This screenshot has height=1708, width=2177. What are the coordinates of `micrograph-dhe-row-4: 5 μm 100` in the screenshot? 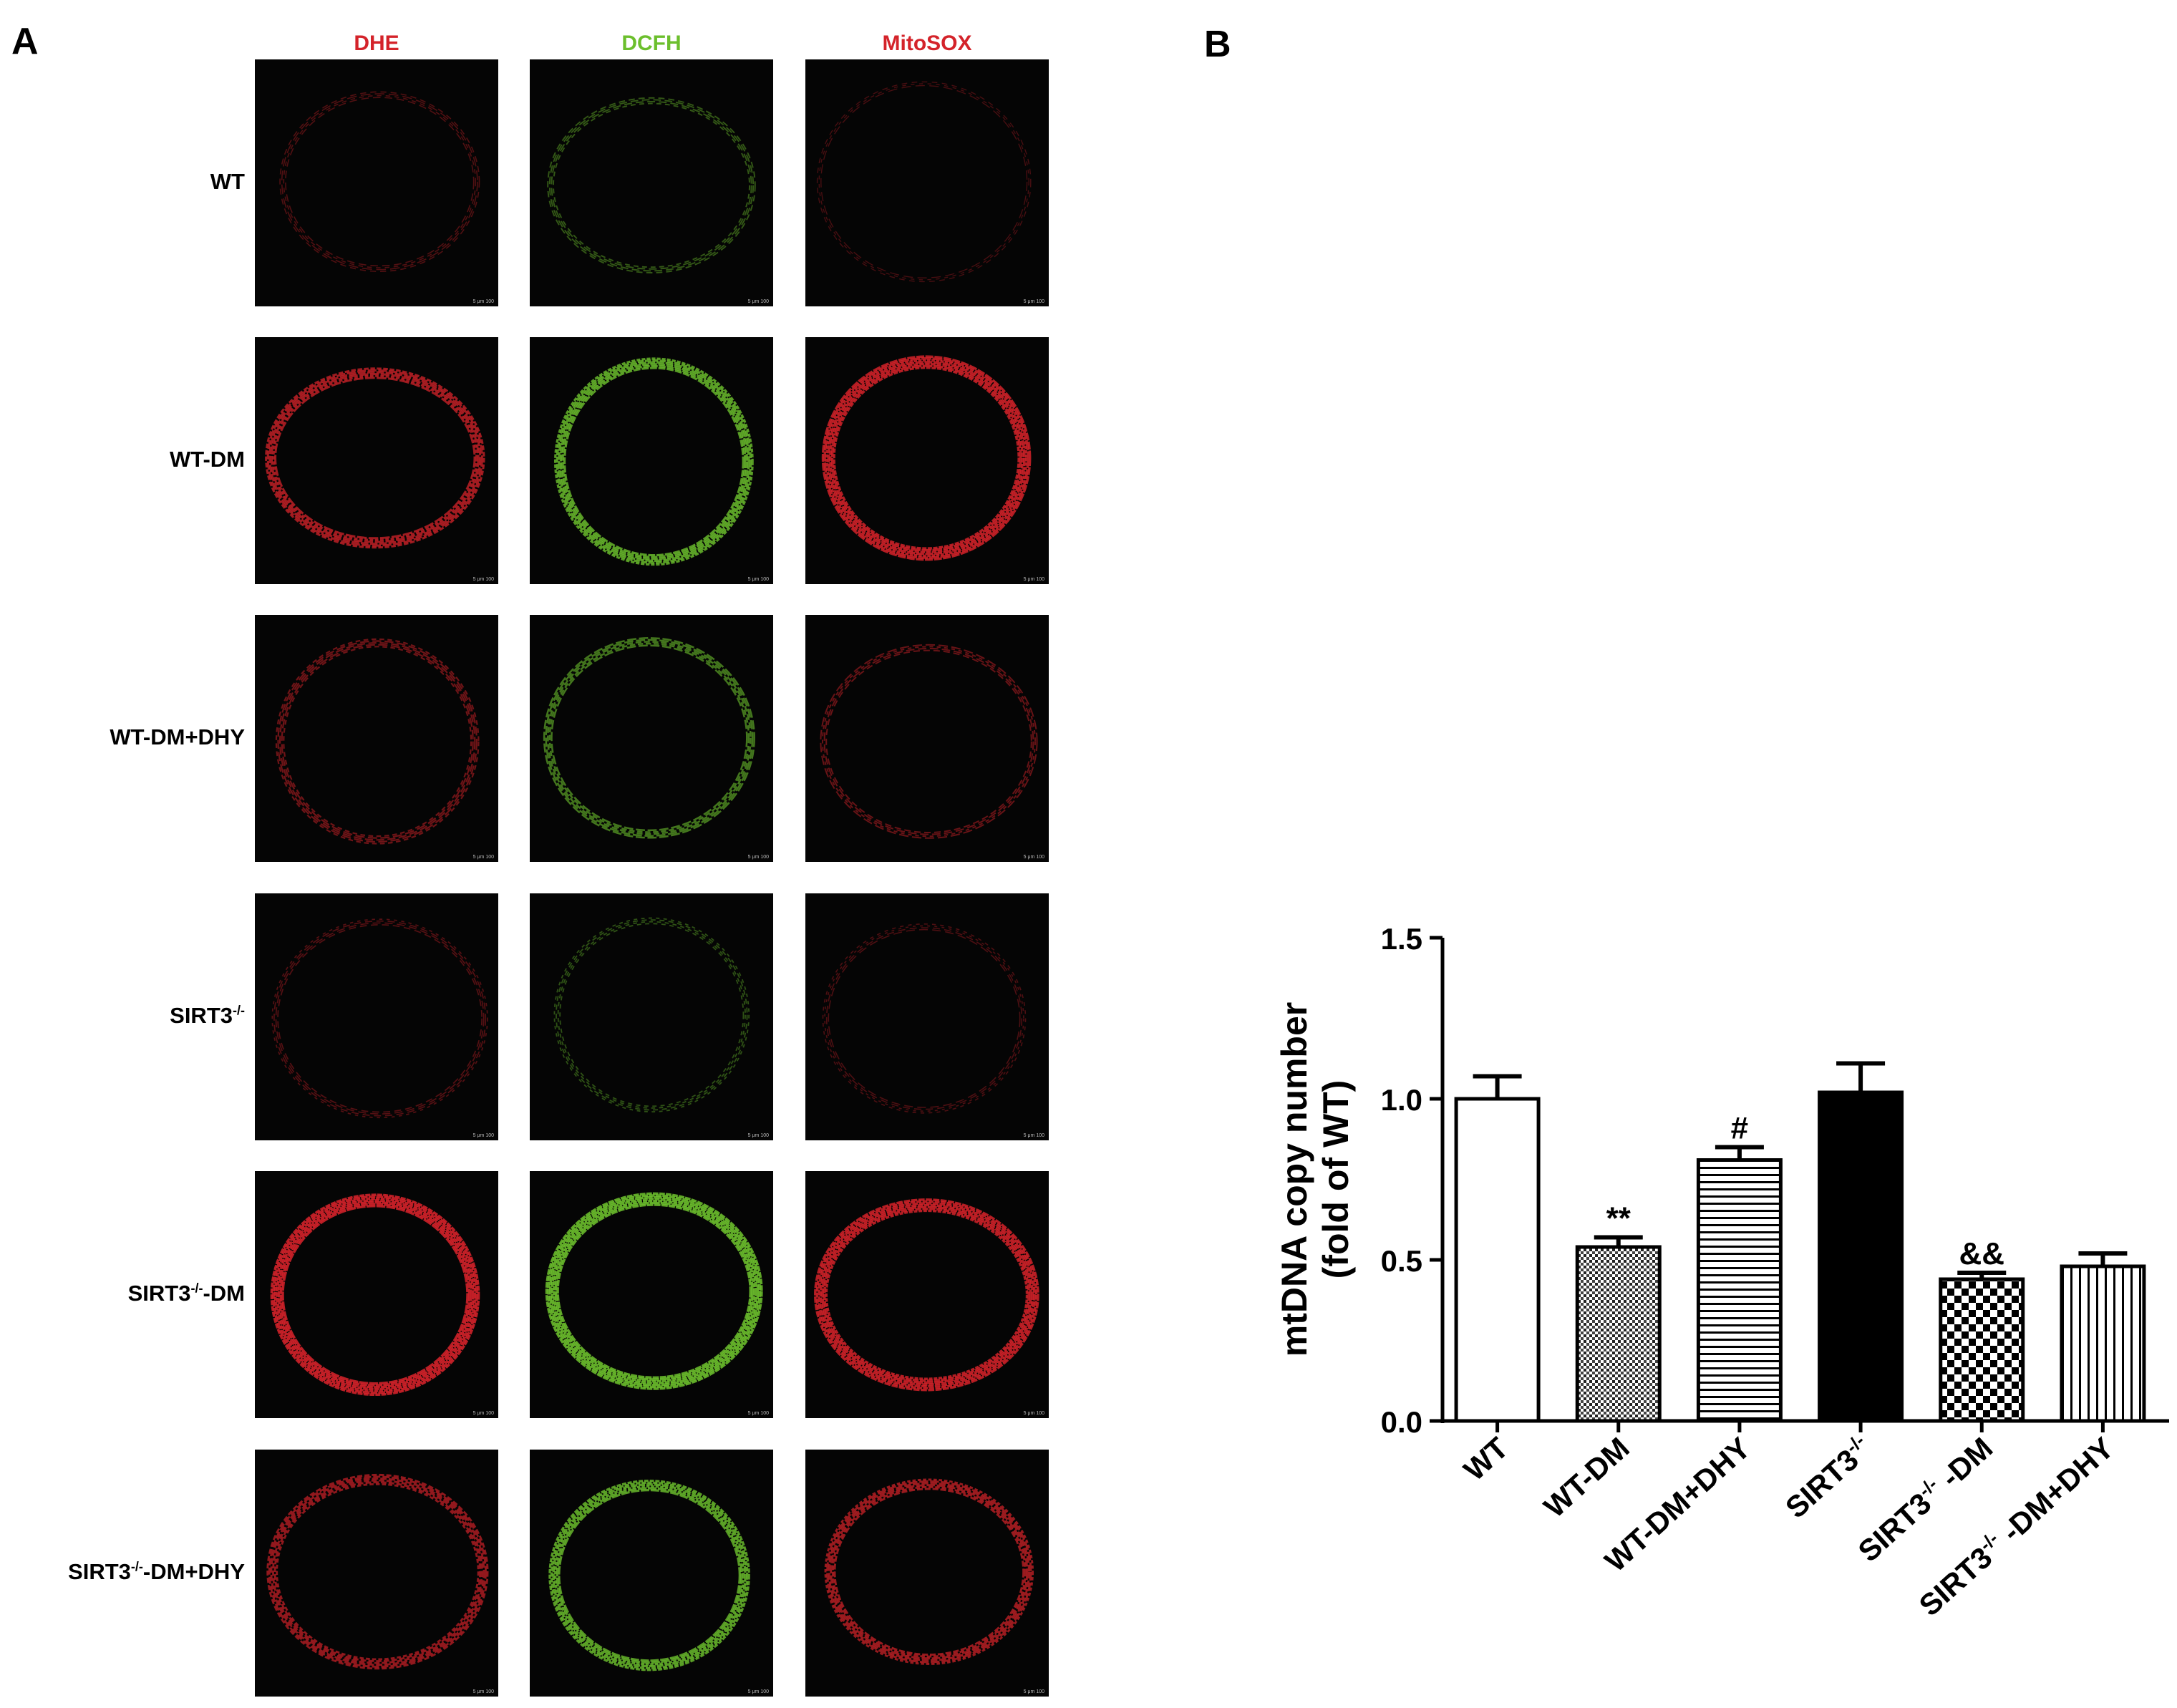 It's located at (377, 1017).